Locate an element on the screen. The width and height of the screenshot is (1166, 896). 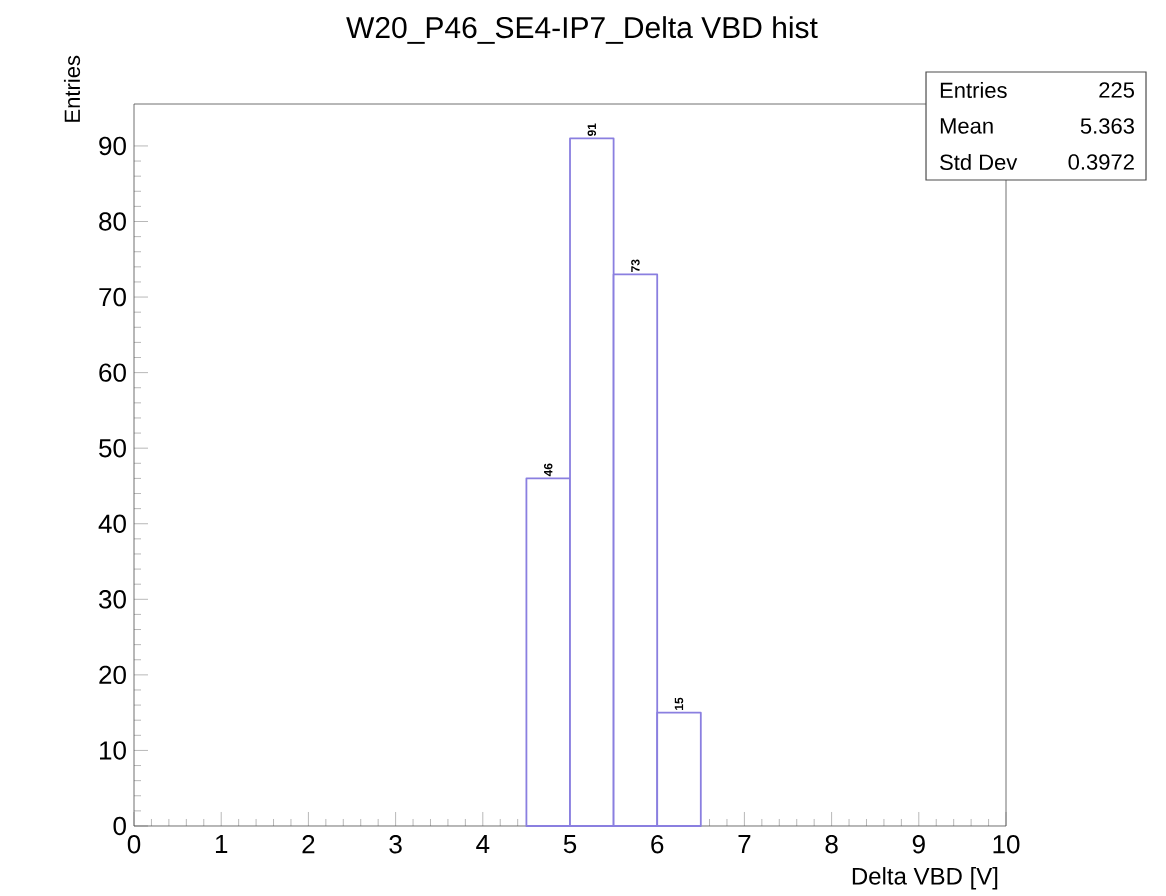
x-tick-label: 2 is located at coordinates (308, 844).